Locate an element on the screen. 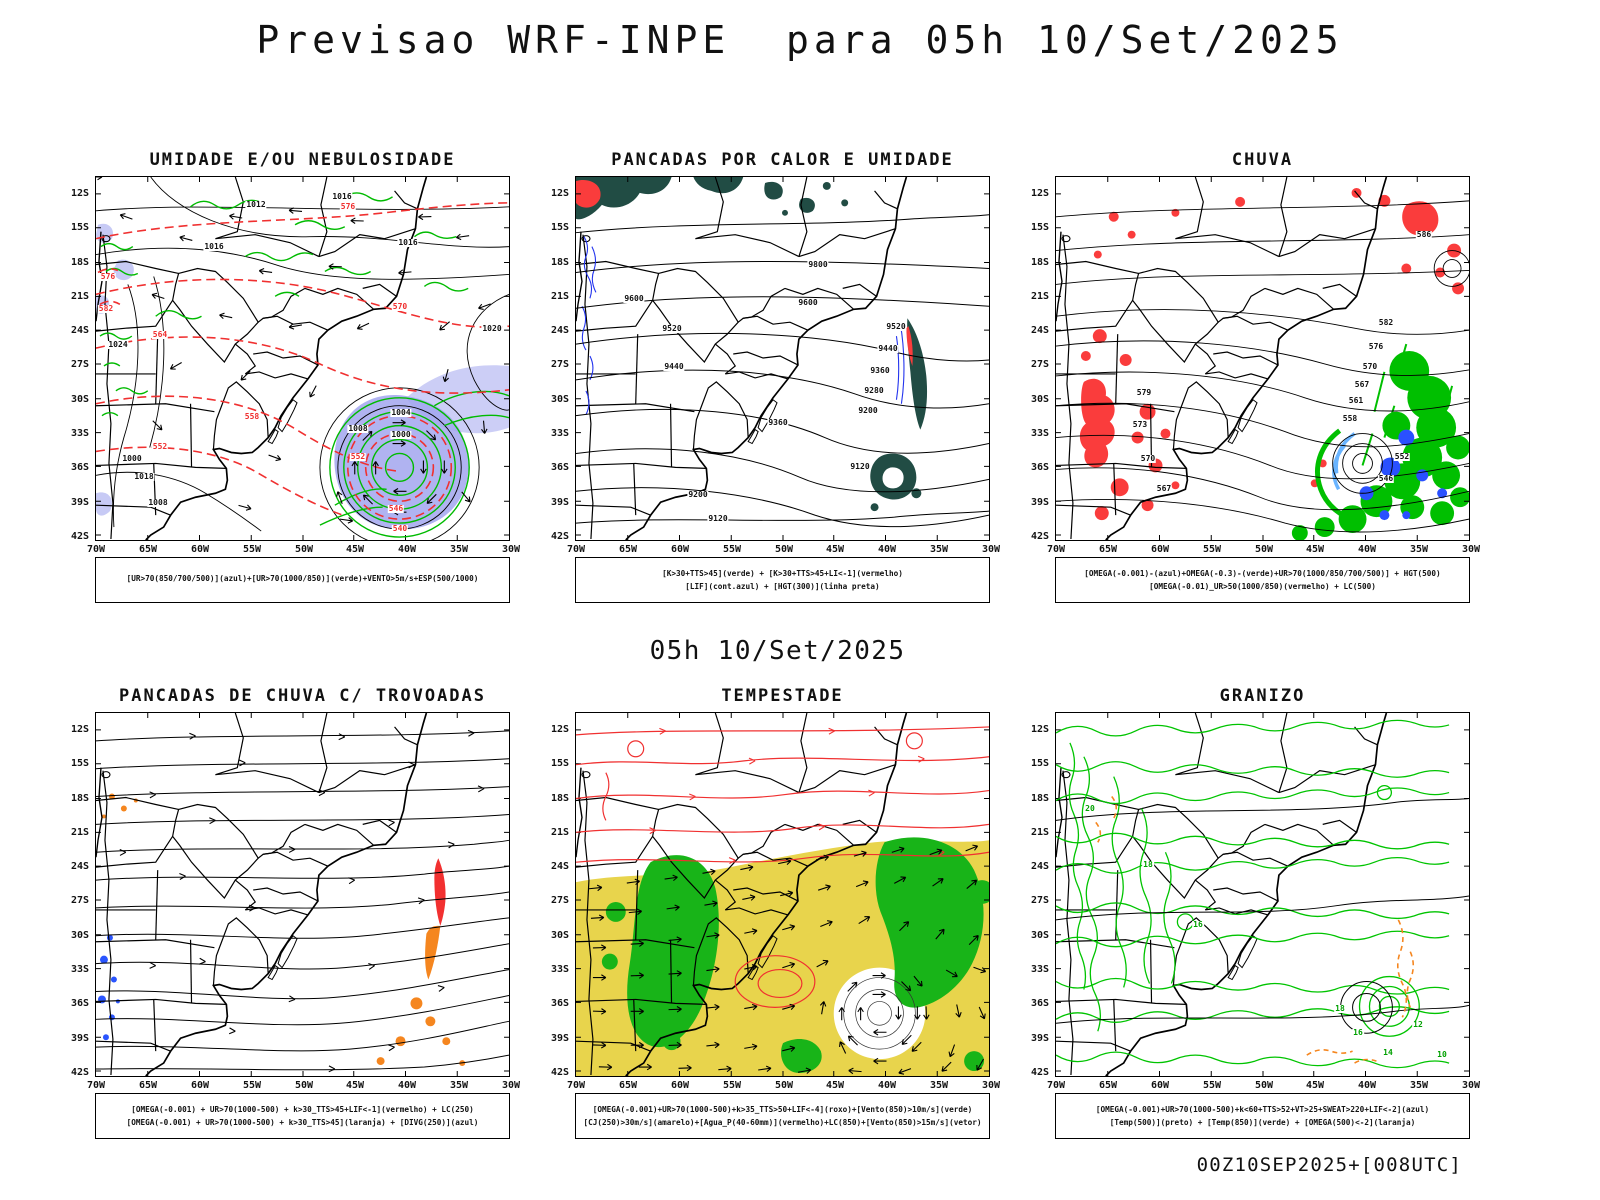  panel-granizo: GRANIZO is located at coordinates (1255, 916).